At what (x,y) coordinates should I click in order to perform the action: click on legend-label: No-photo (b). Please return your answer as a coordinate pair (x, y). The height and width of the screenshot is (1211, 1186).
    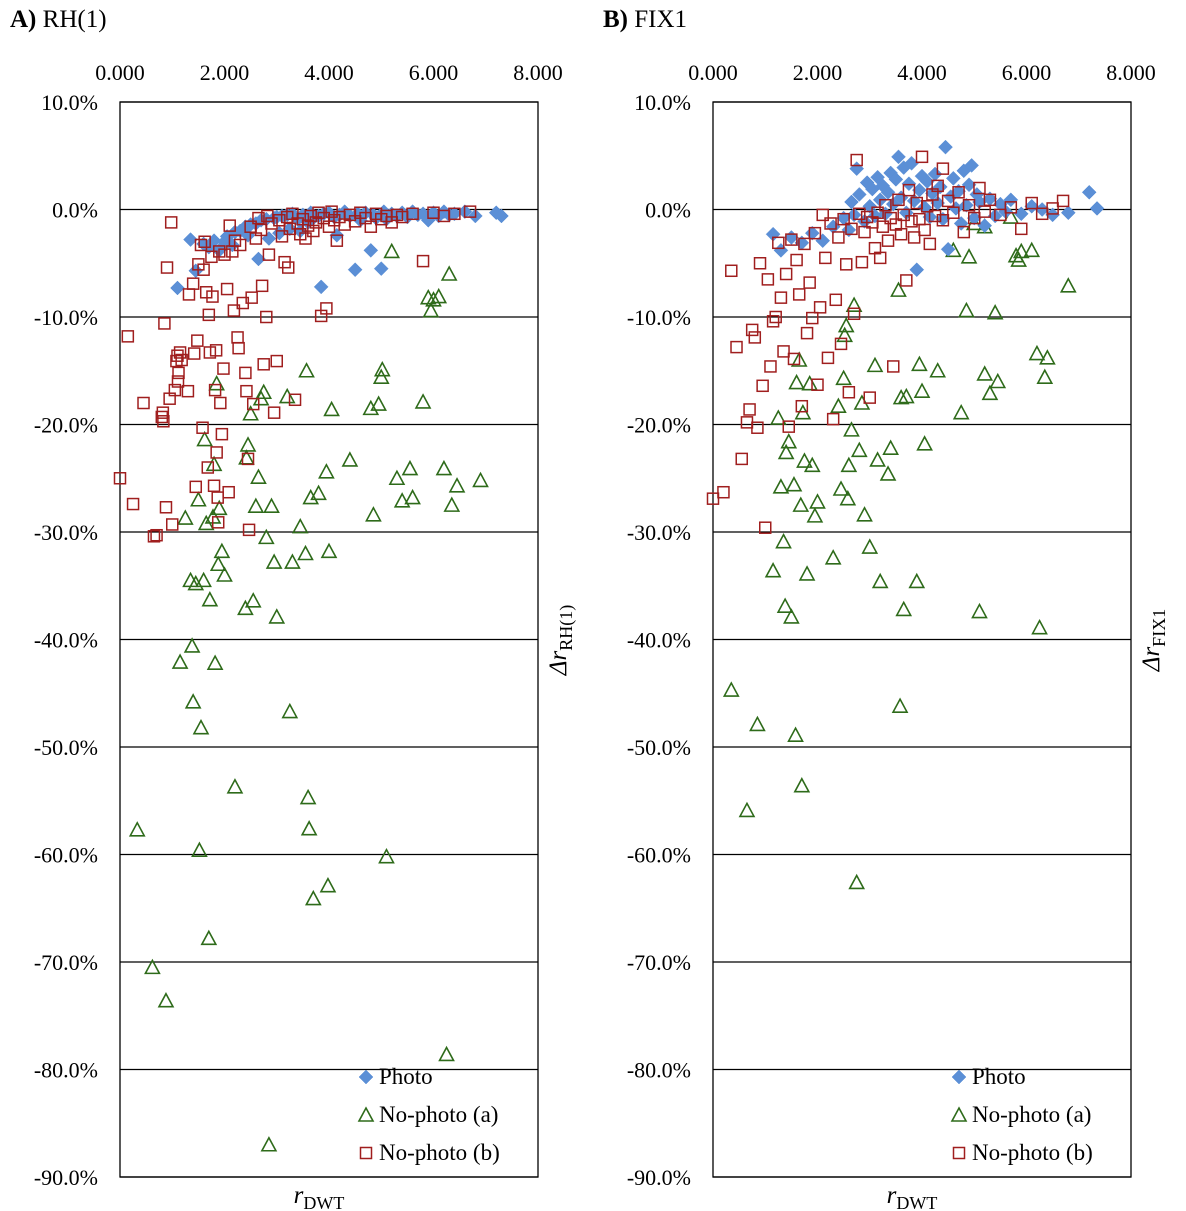
    Looking at the image, I should click on (439, 1152).